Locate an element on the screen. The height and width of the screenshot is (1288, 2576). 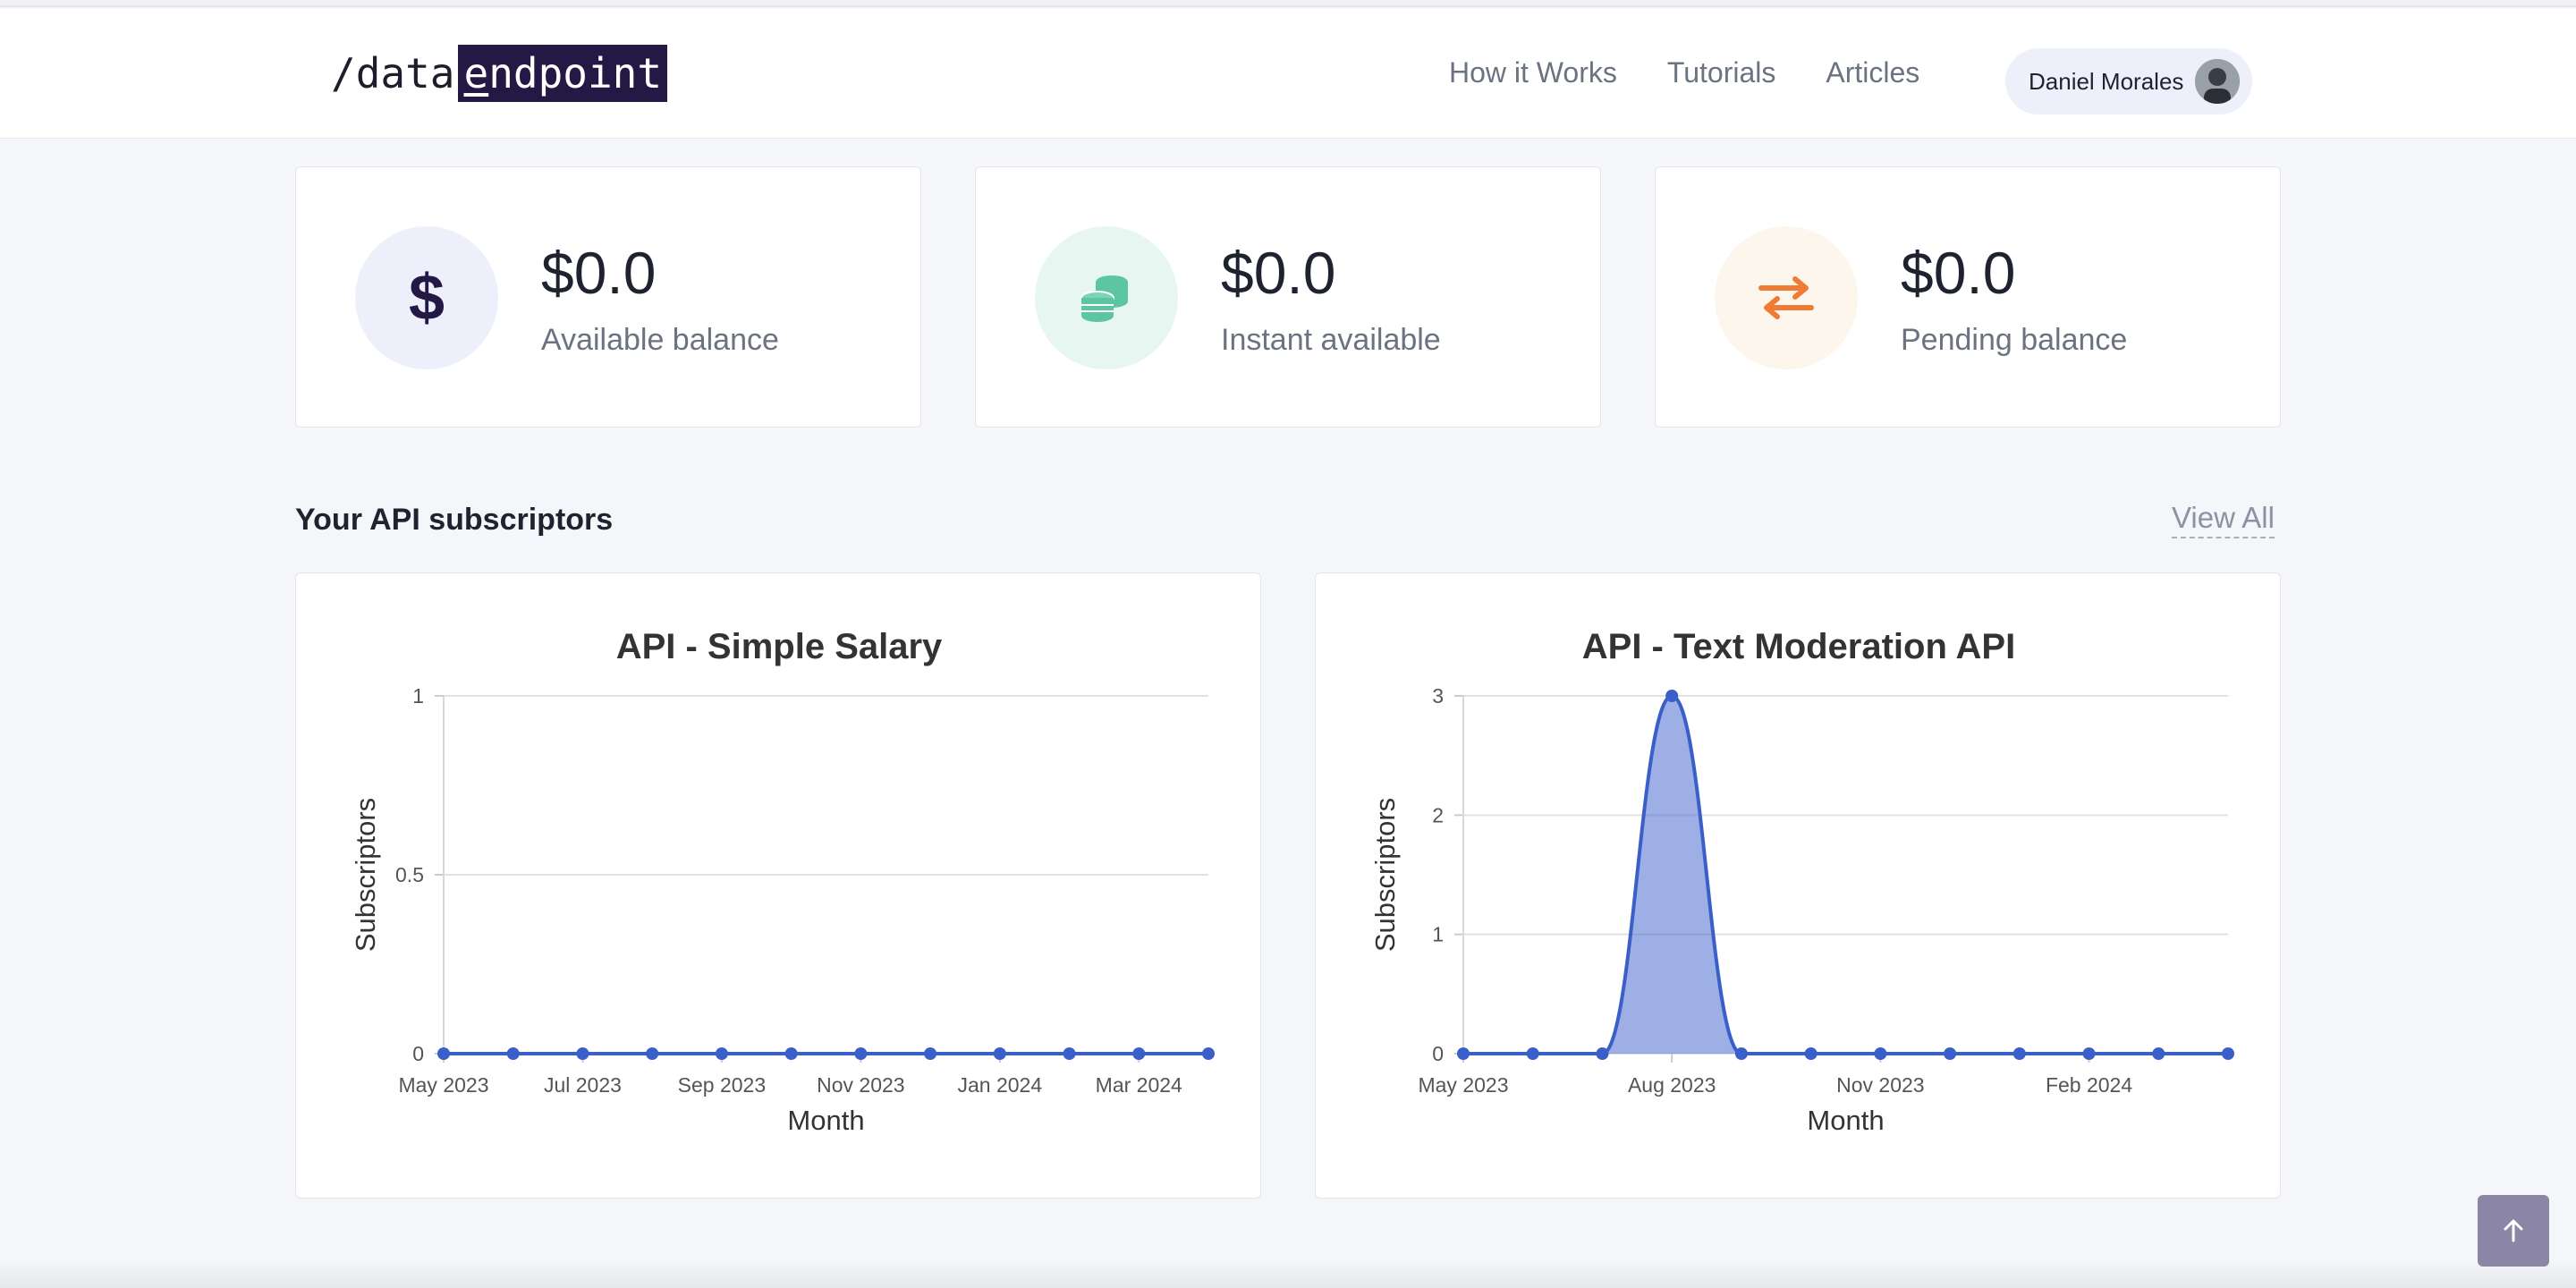
x-tick-label: Mar 2024 is located at coordinates (1139, 1085).